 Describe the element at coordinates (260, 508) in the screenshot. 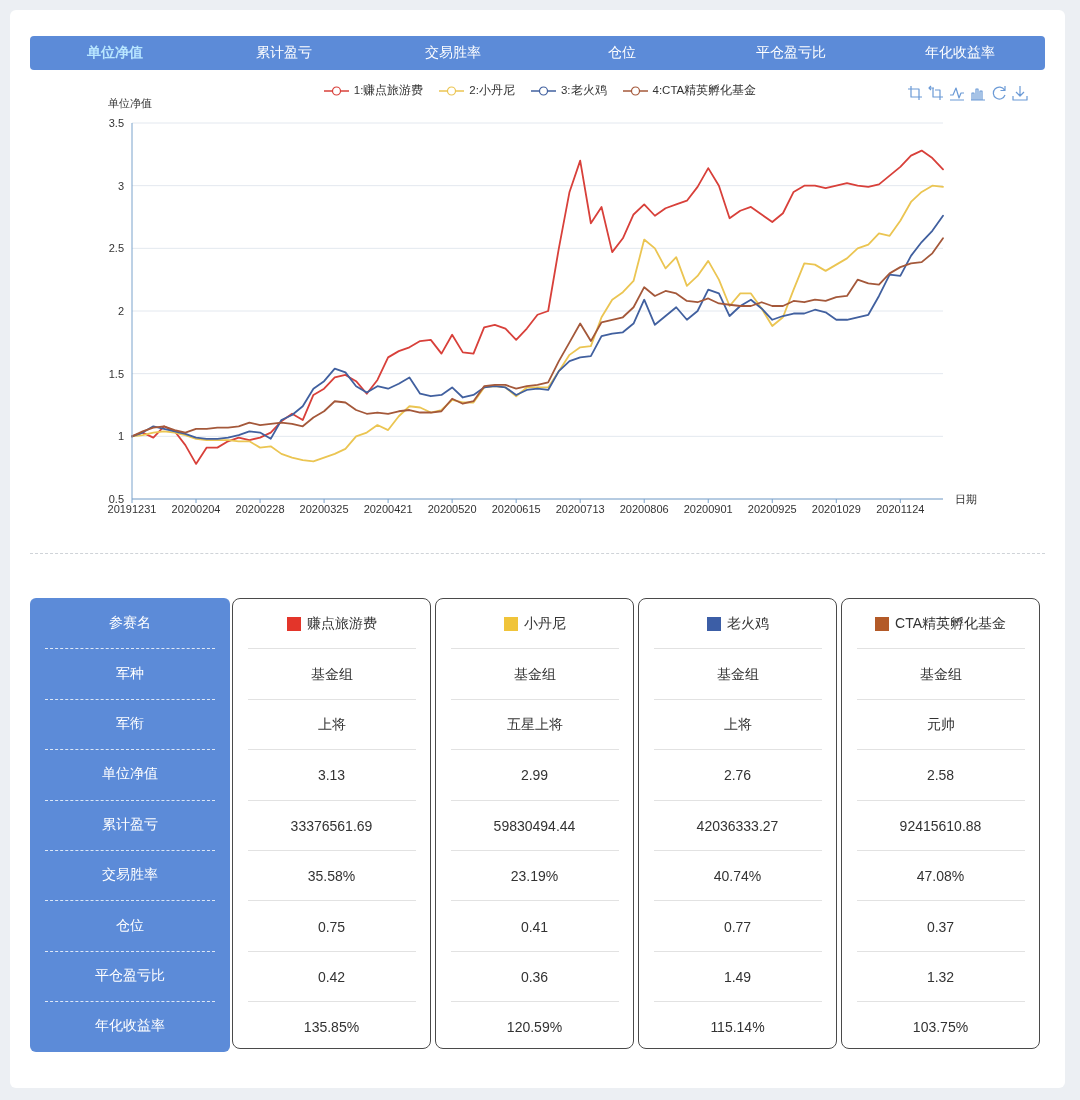

I see `x-tick-label: 20200228` at that location.